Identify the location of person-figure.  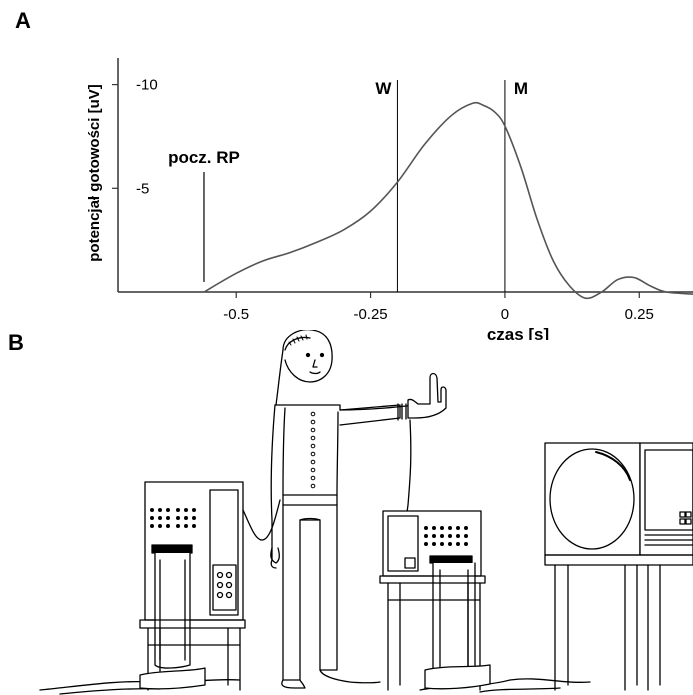
(358, 509).